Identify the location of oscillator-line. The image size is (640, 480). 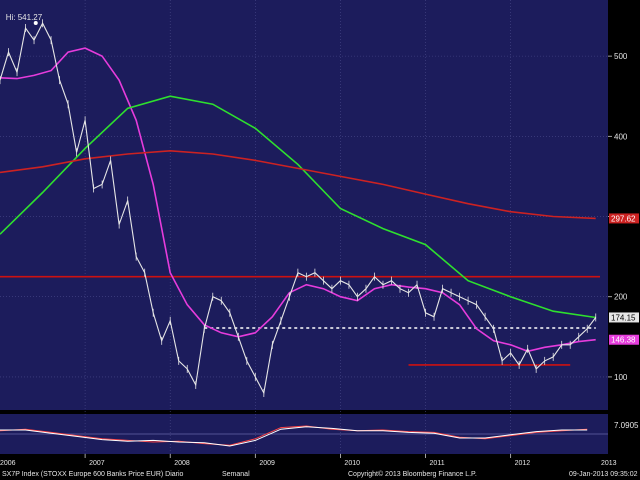
(294, 436).